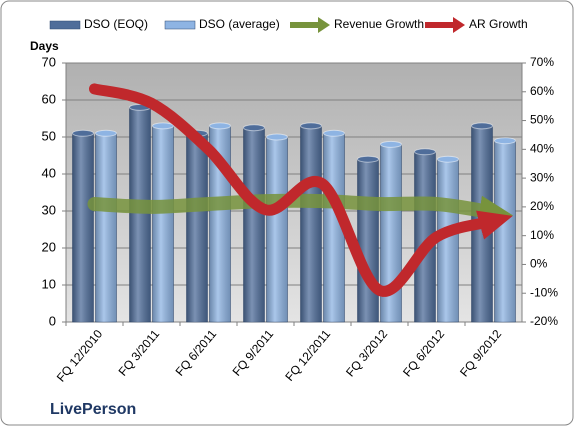 This screenshot has height=427, width=575. What do you see at coordinates (498, 24) in the screenshot?
I see `legend-label: AR Growth` at bounding box center [498, 24].